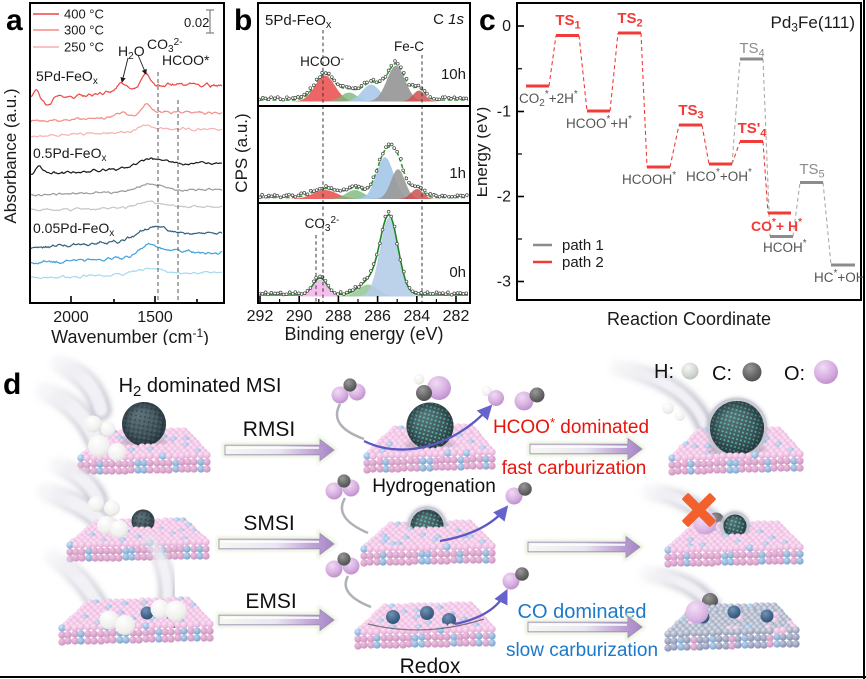 The image size is (866, 679). Describe the element at coordinates (571, 426) in the screenshot. I see `svg-text: HCOO* dominated` at that location.